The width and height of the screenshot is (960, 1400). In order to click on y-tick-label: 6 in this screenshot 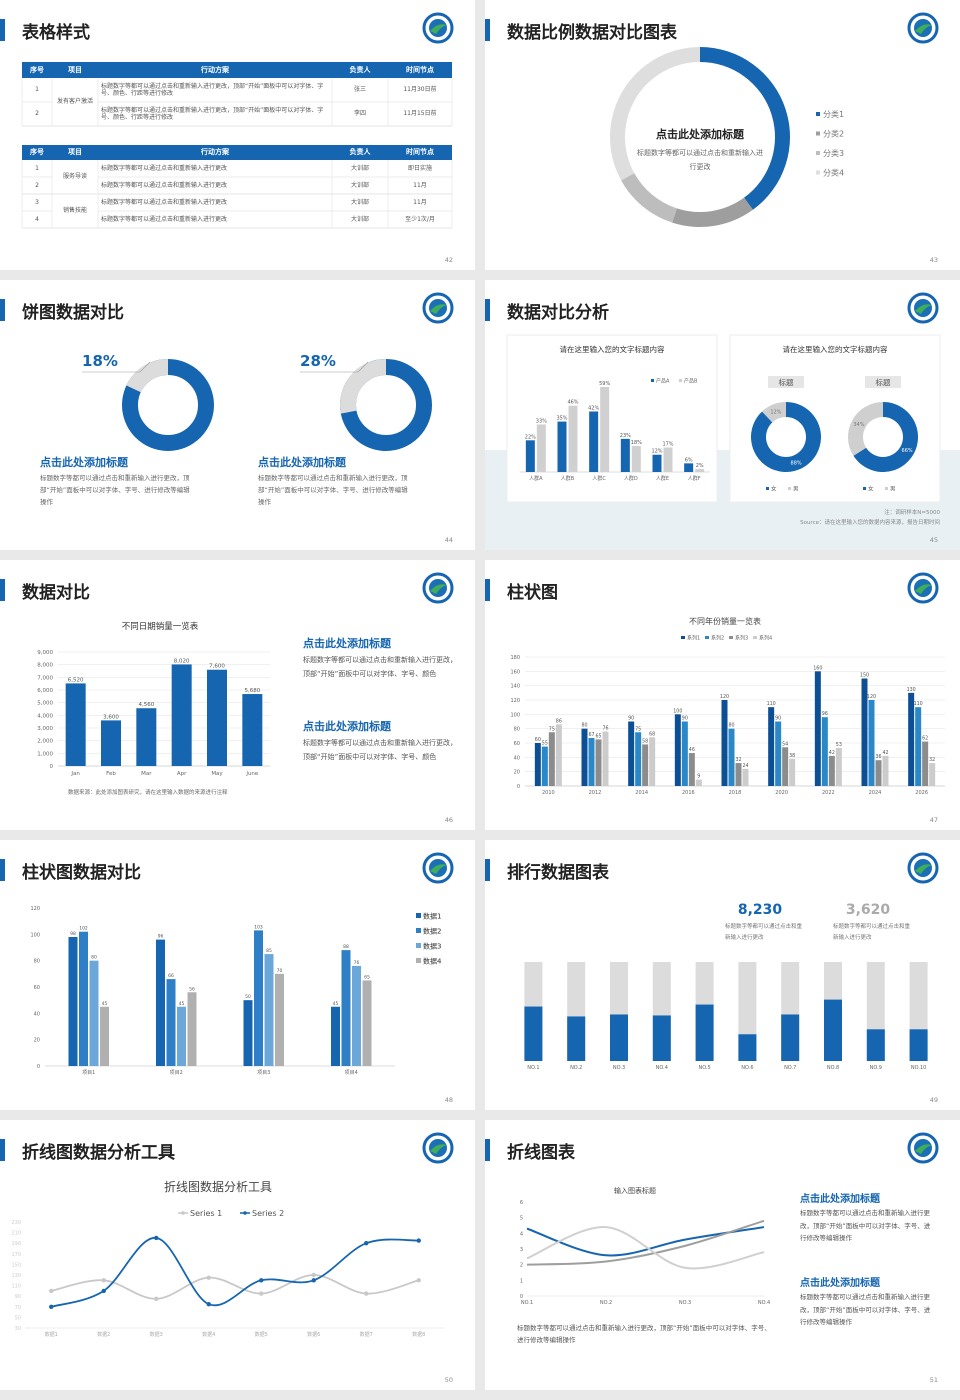, I will do `click(521, 1203)`.